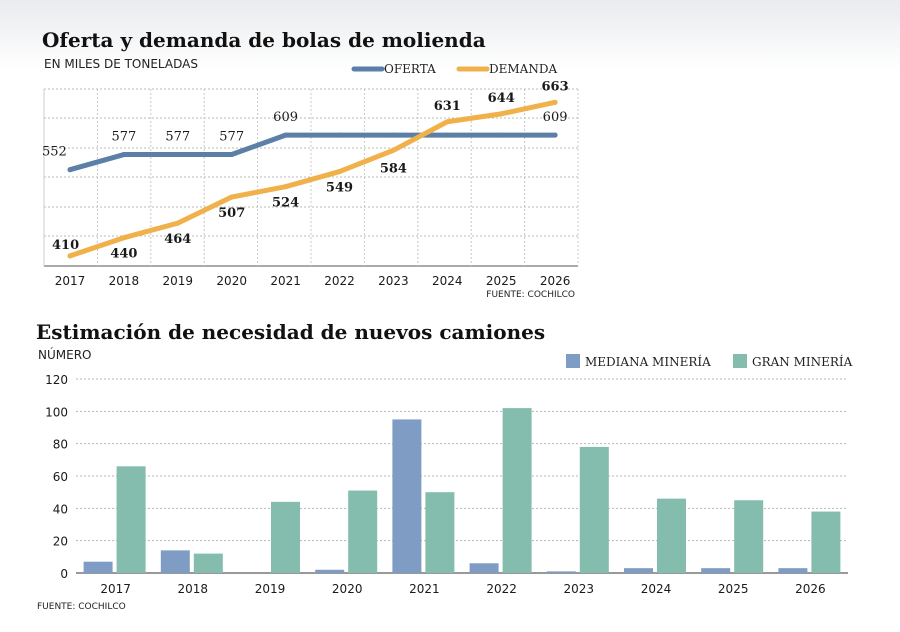  Describe the element at coordinates (64, 354) in the screenshot. I see `chart2-ylabel: NÚMERO` at that location.